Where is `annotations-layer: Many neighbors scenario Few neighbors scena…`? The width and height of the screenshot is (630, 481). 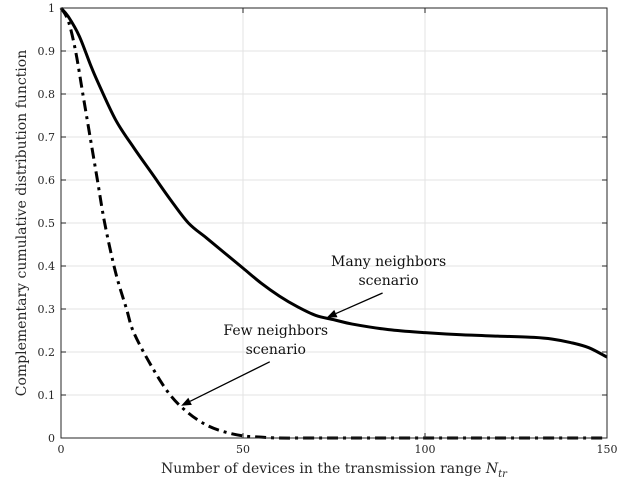
annotations-layer: Many neighbors scenario Few neighbors scena… is located at coordinates (313, 330).